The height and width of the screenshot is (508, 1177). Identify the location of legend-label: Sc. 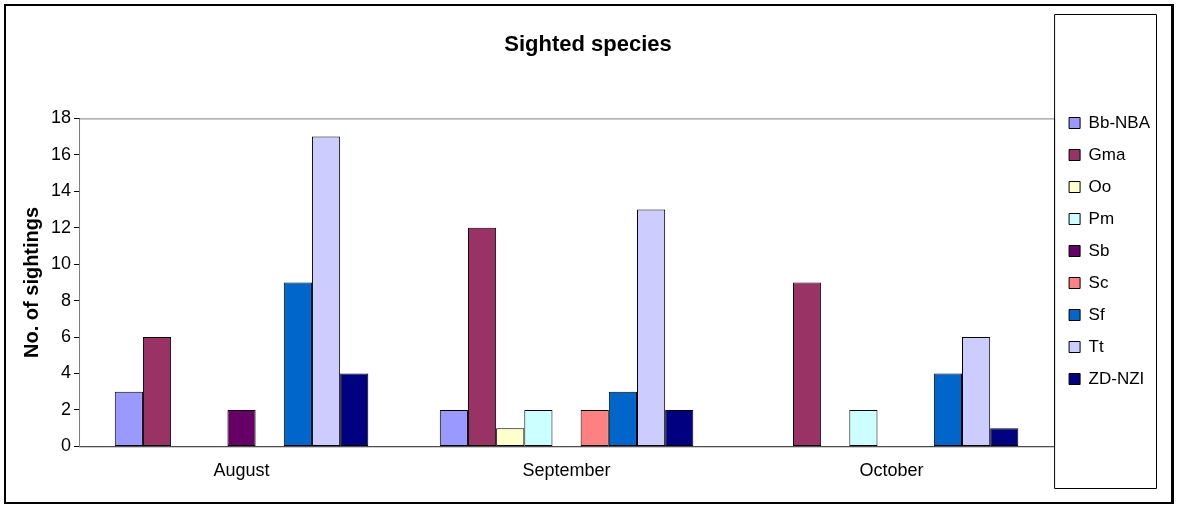
(1098, 282).